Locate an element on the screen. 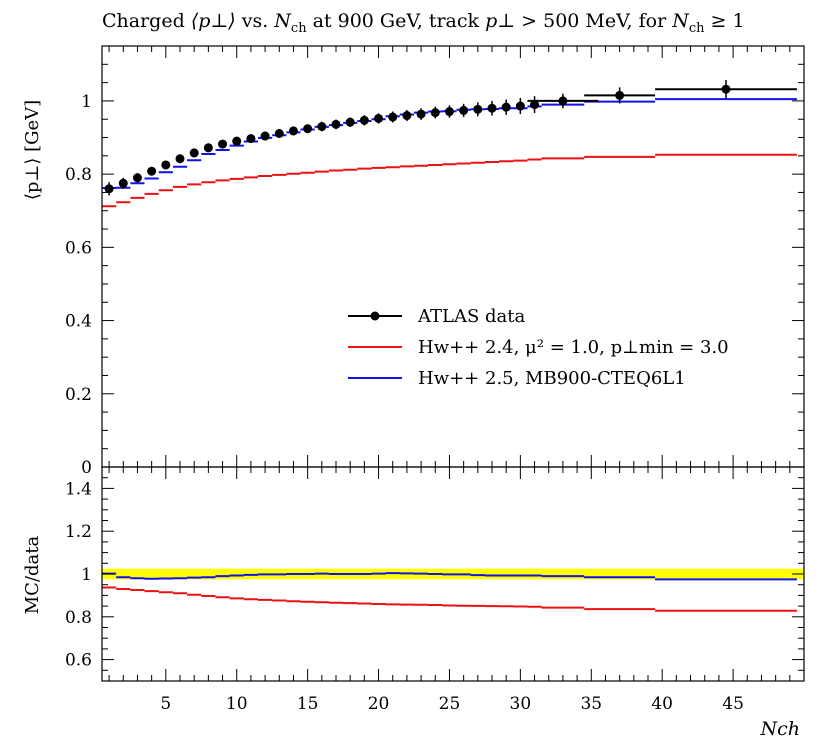 Image resolution: width=830 pixels, height=750 pixels. y-axis-label: ⟨p⊥⟩ [GeV] is located at coordinates (32, 150).